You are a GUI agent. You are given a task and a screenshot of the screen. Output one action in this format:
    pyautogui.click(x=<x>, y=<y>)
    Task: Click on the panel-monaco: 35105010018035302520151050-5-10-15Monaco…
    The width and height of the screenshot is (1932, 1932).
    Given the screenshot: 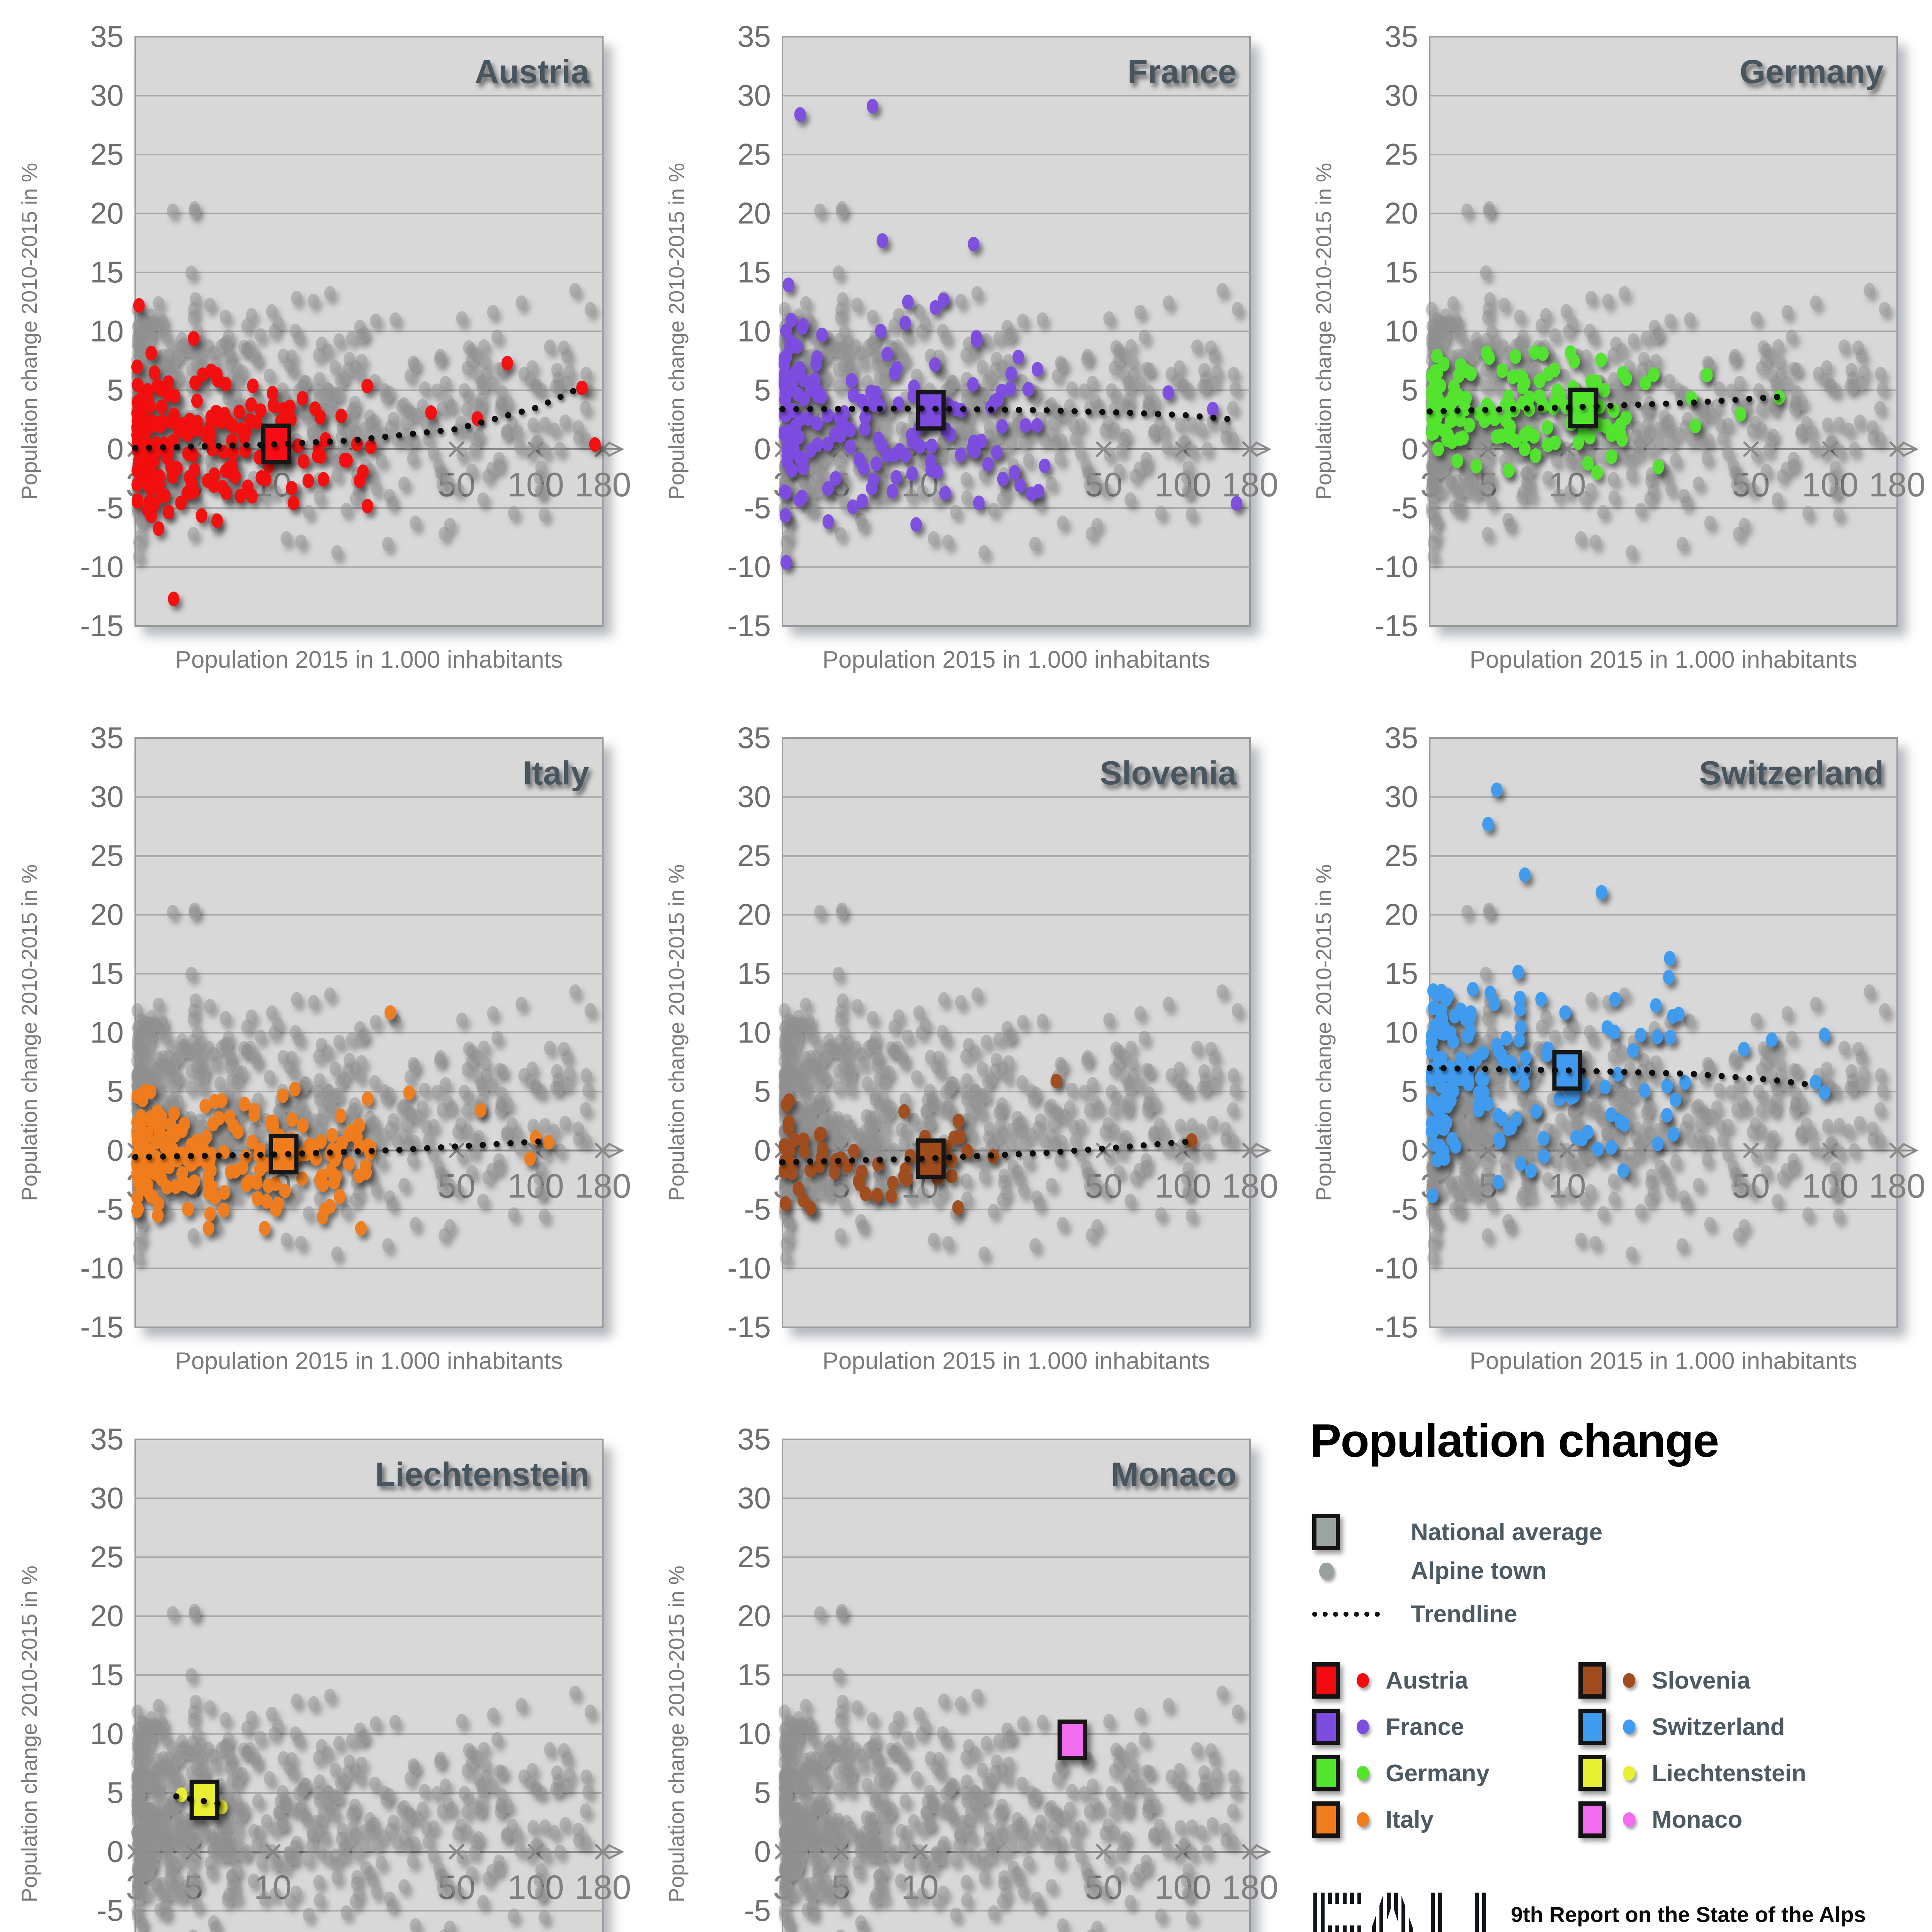 What is the action you would take?
    pyautogui.click(x=971, y=1668)
    